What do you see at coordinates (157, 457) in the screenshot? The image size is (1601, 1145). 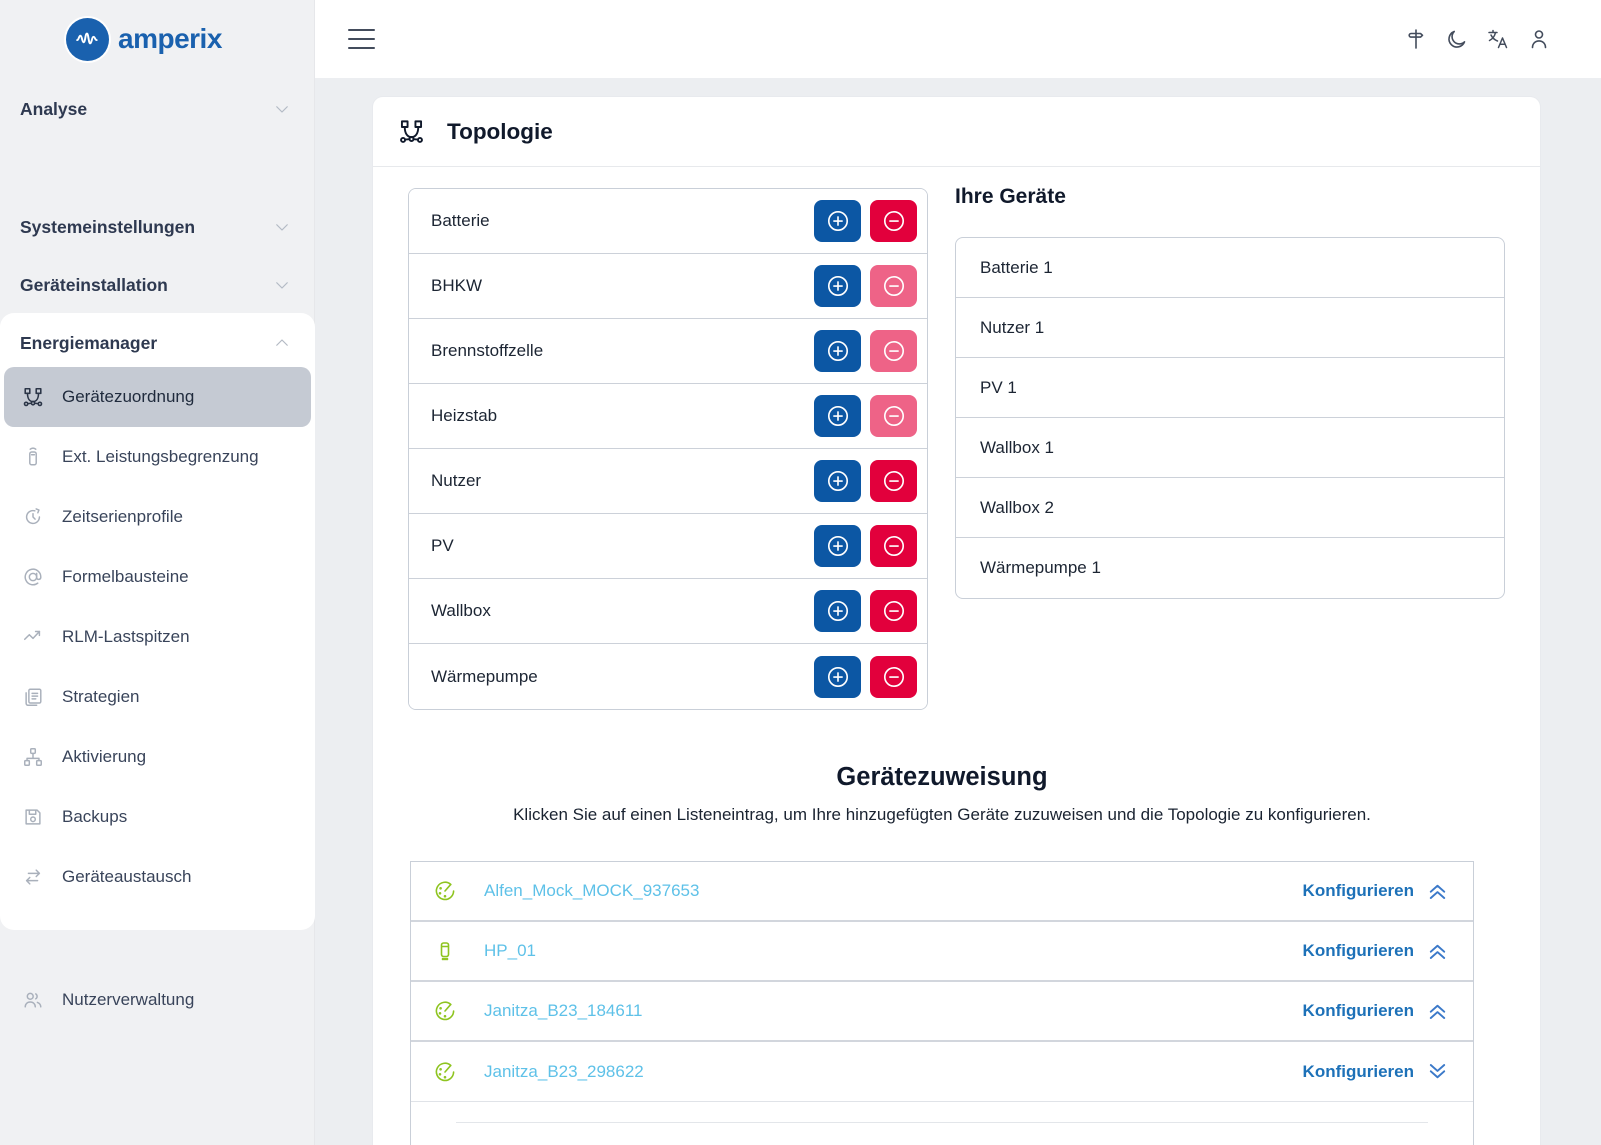 I see `sidebar-item-ext-leistungsbegrenzung: Ext. Leistungsbegrenzung` at bounding box center [157, 457].